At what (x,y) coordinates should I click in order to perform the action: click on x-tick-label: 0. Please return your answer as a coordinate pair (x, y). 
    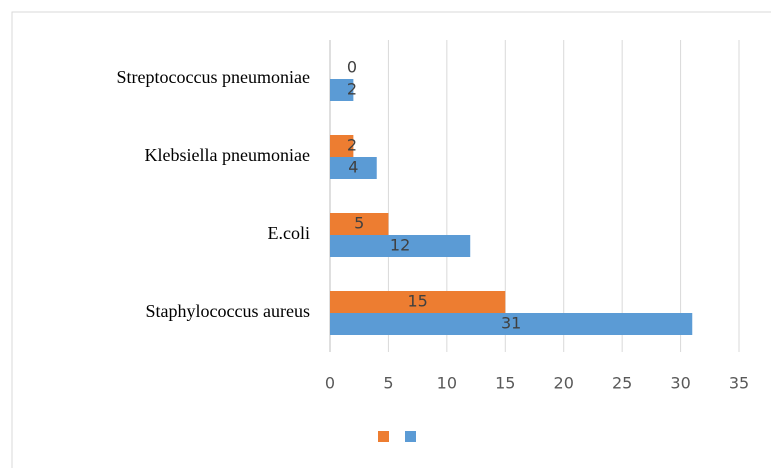
    Looking at the image, I should click on (330, 383).